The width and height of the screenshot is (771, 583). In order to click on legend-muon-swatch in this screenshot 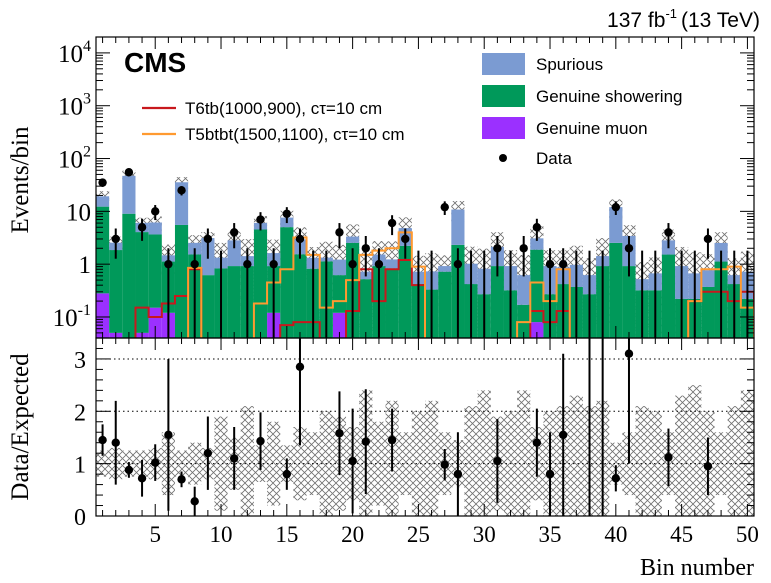, I will do `click(503, 128)`.